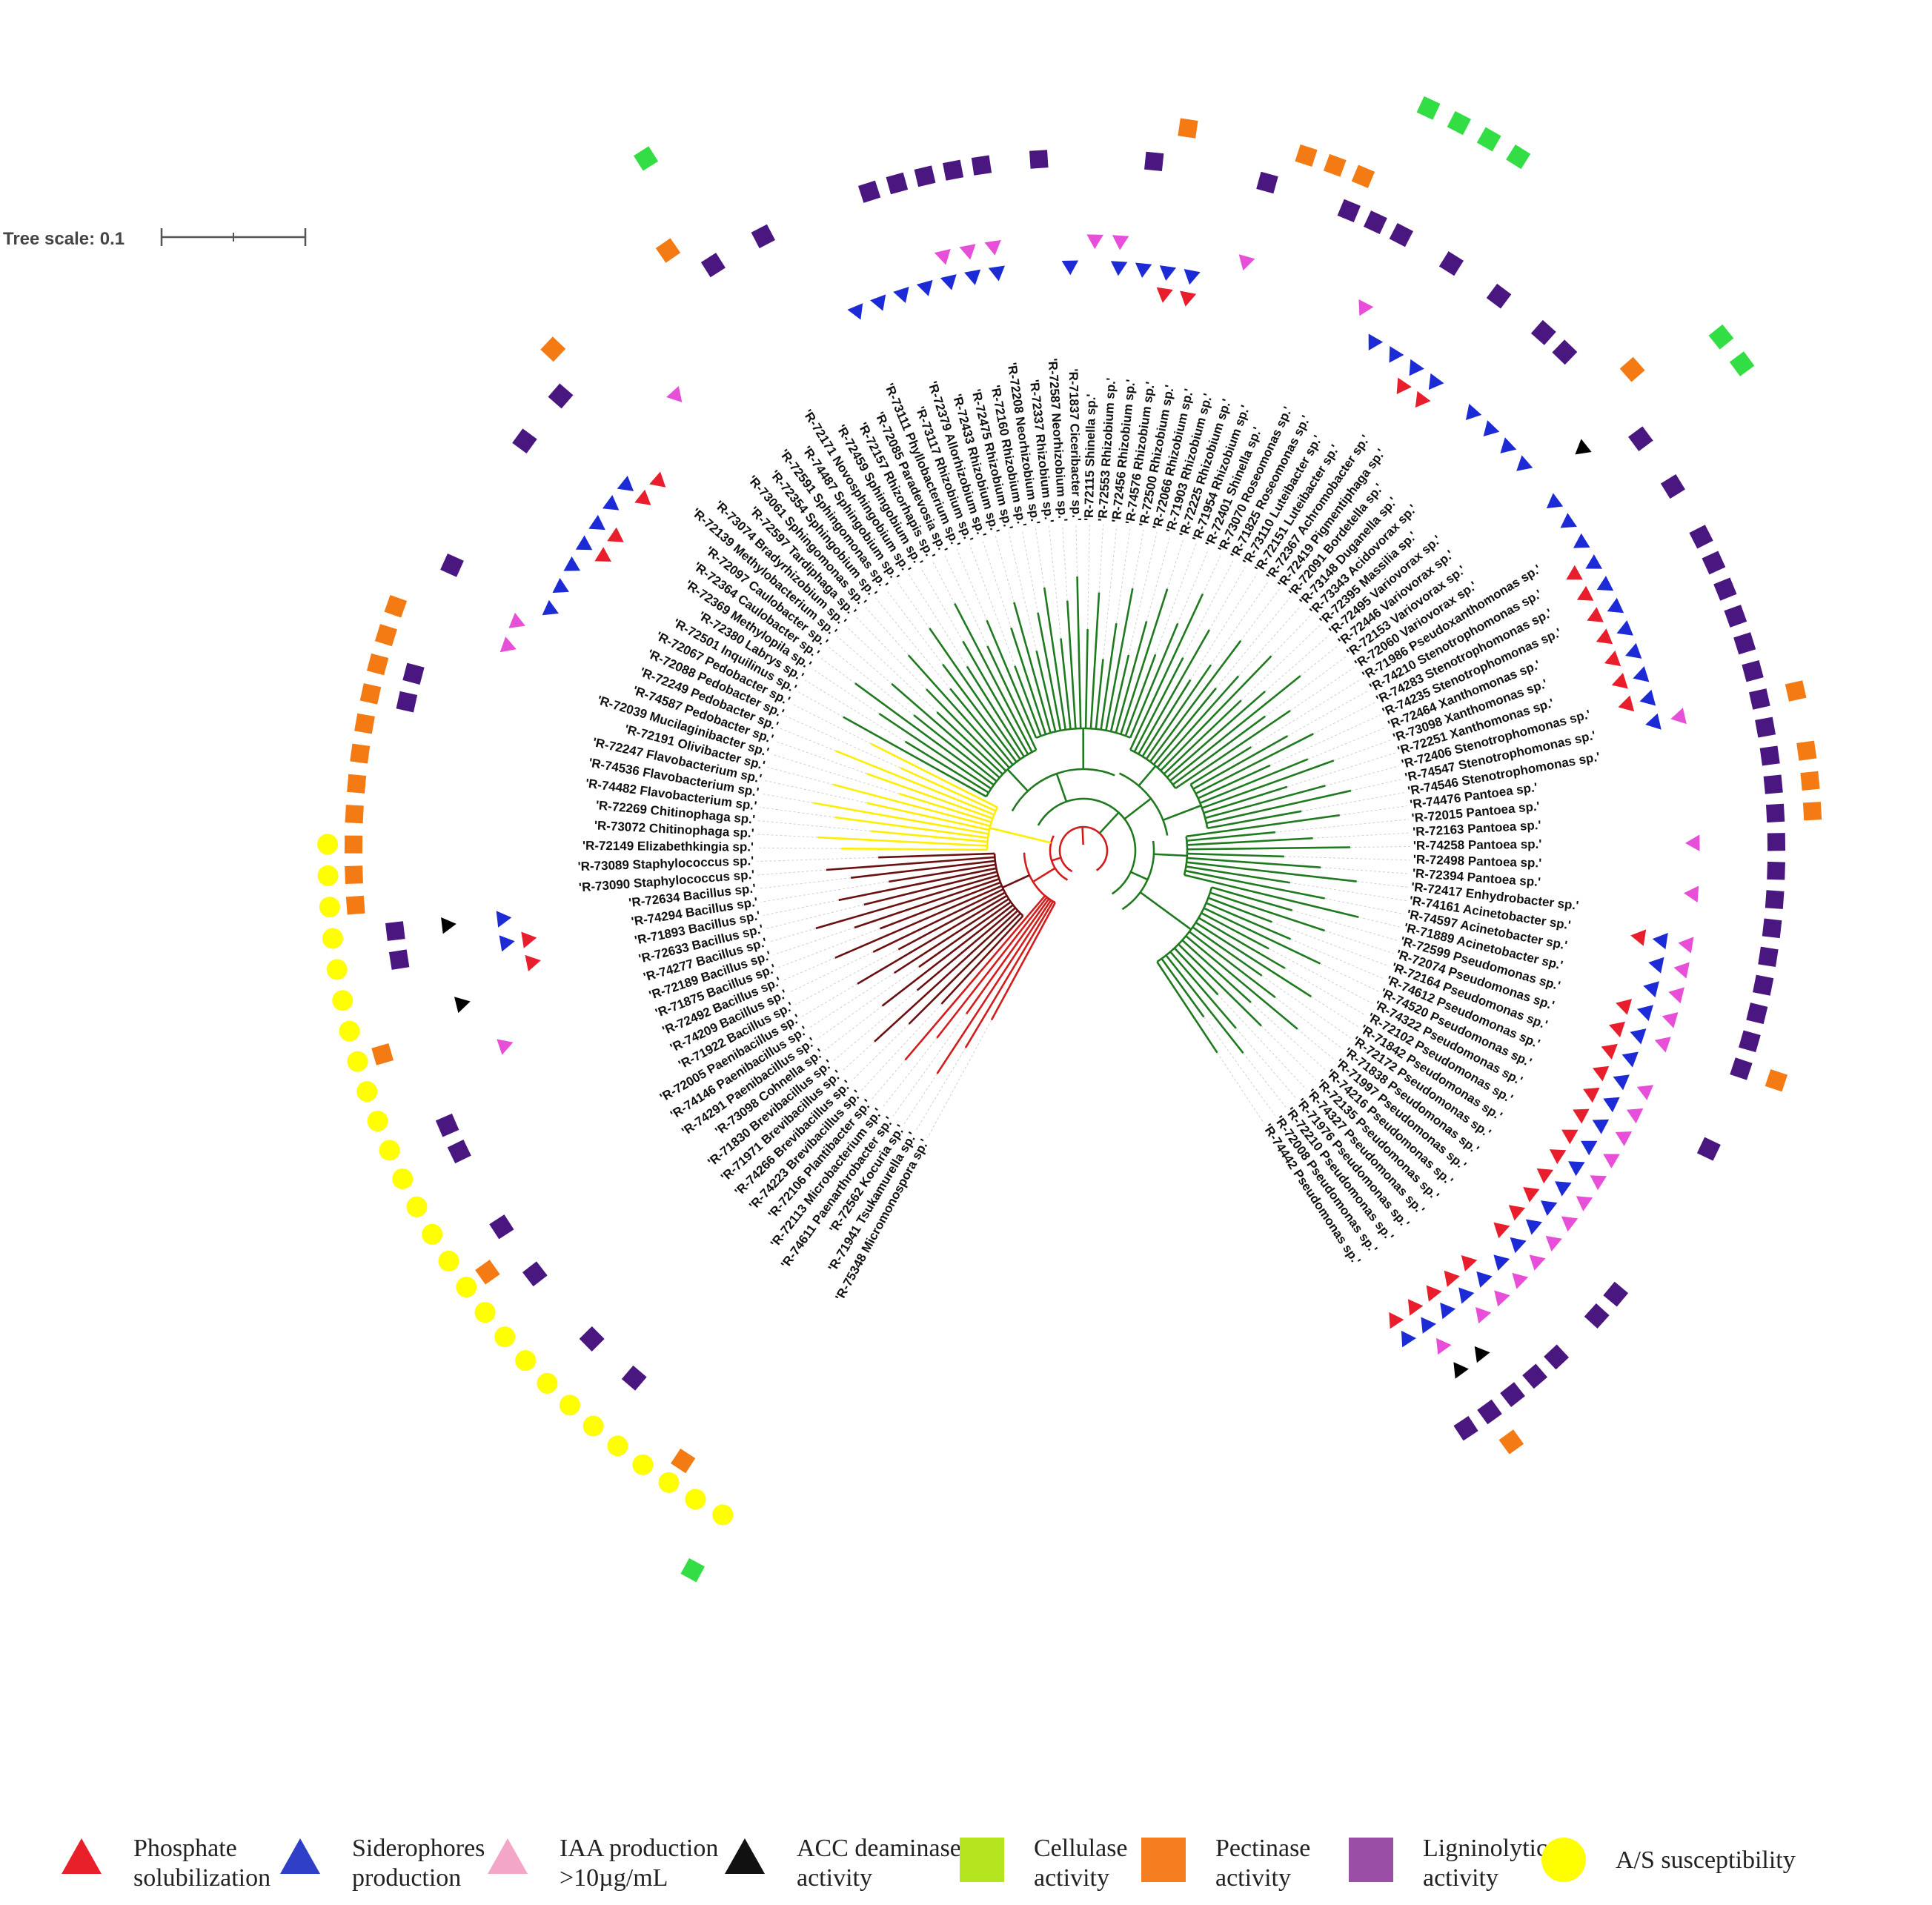 Image resolution: width=1932 pixels, height=1905 pixels. Describe the element at coordinates (1083, 733) in the screenshot. I see `tree-branch-arc` at that location.